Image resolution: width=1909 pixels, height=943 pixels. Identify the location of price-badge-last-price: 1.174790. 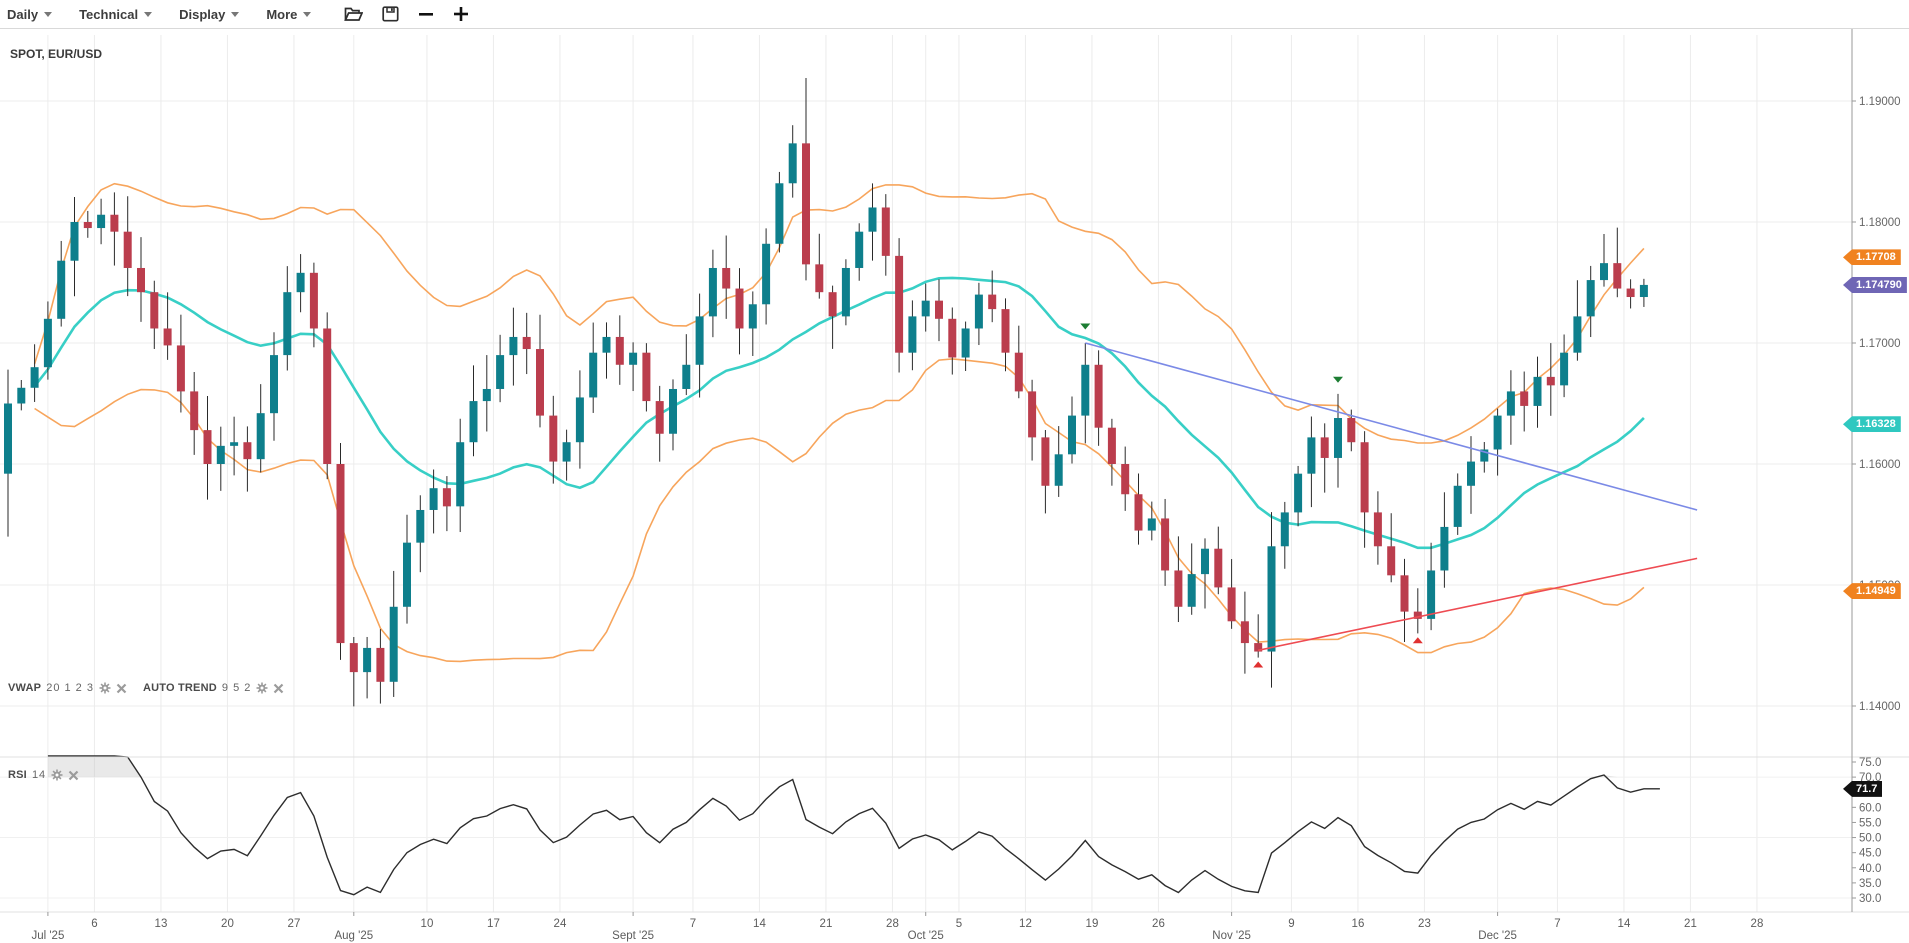
(1875, 285).